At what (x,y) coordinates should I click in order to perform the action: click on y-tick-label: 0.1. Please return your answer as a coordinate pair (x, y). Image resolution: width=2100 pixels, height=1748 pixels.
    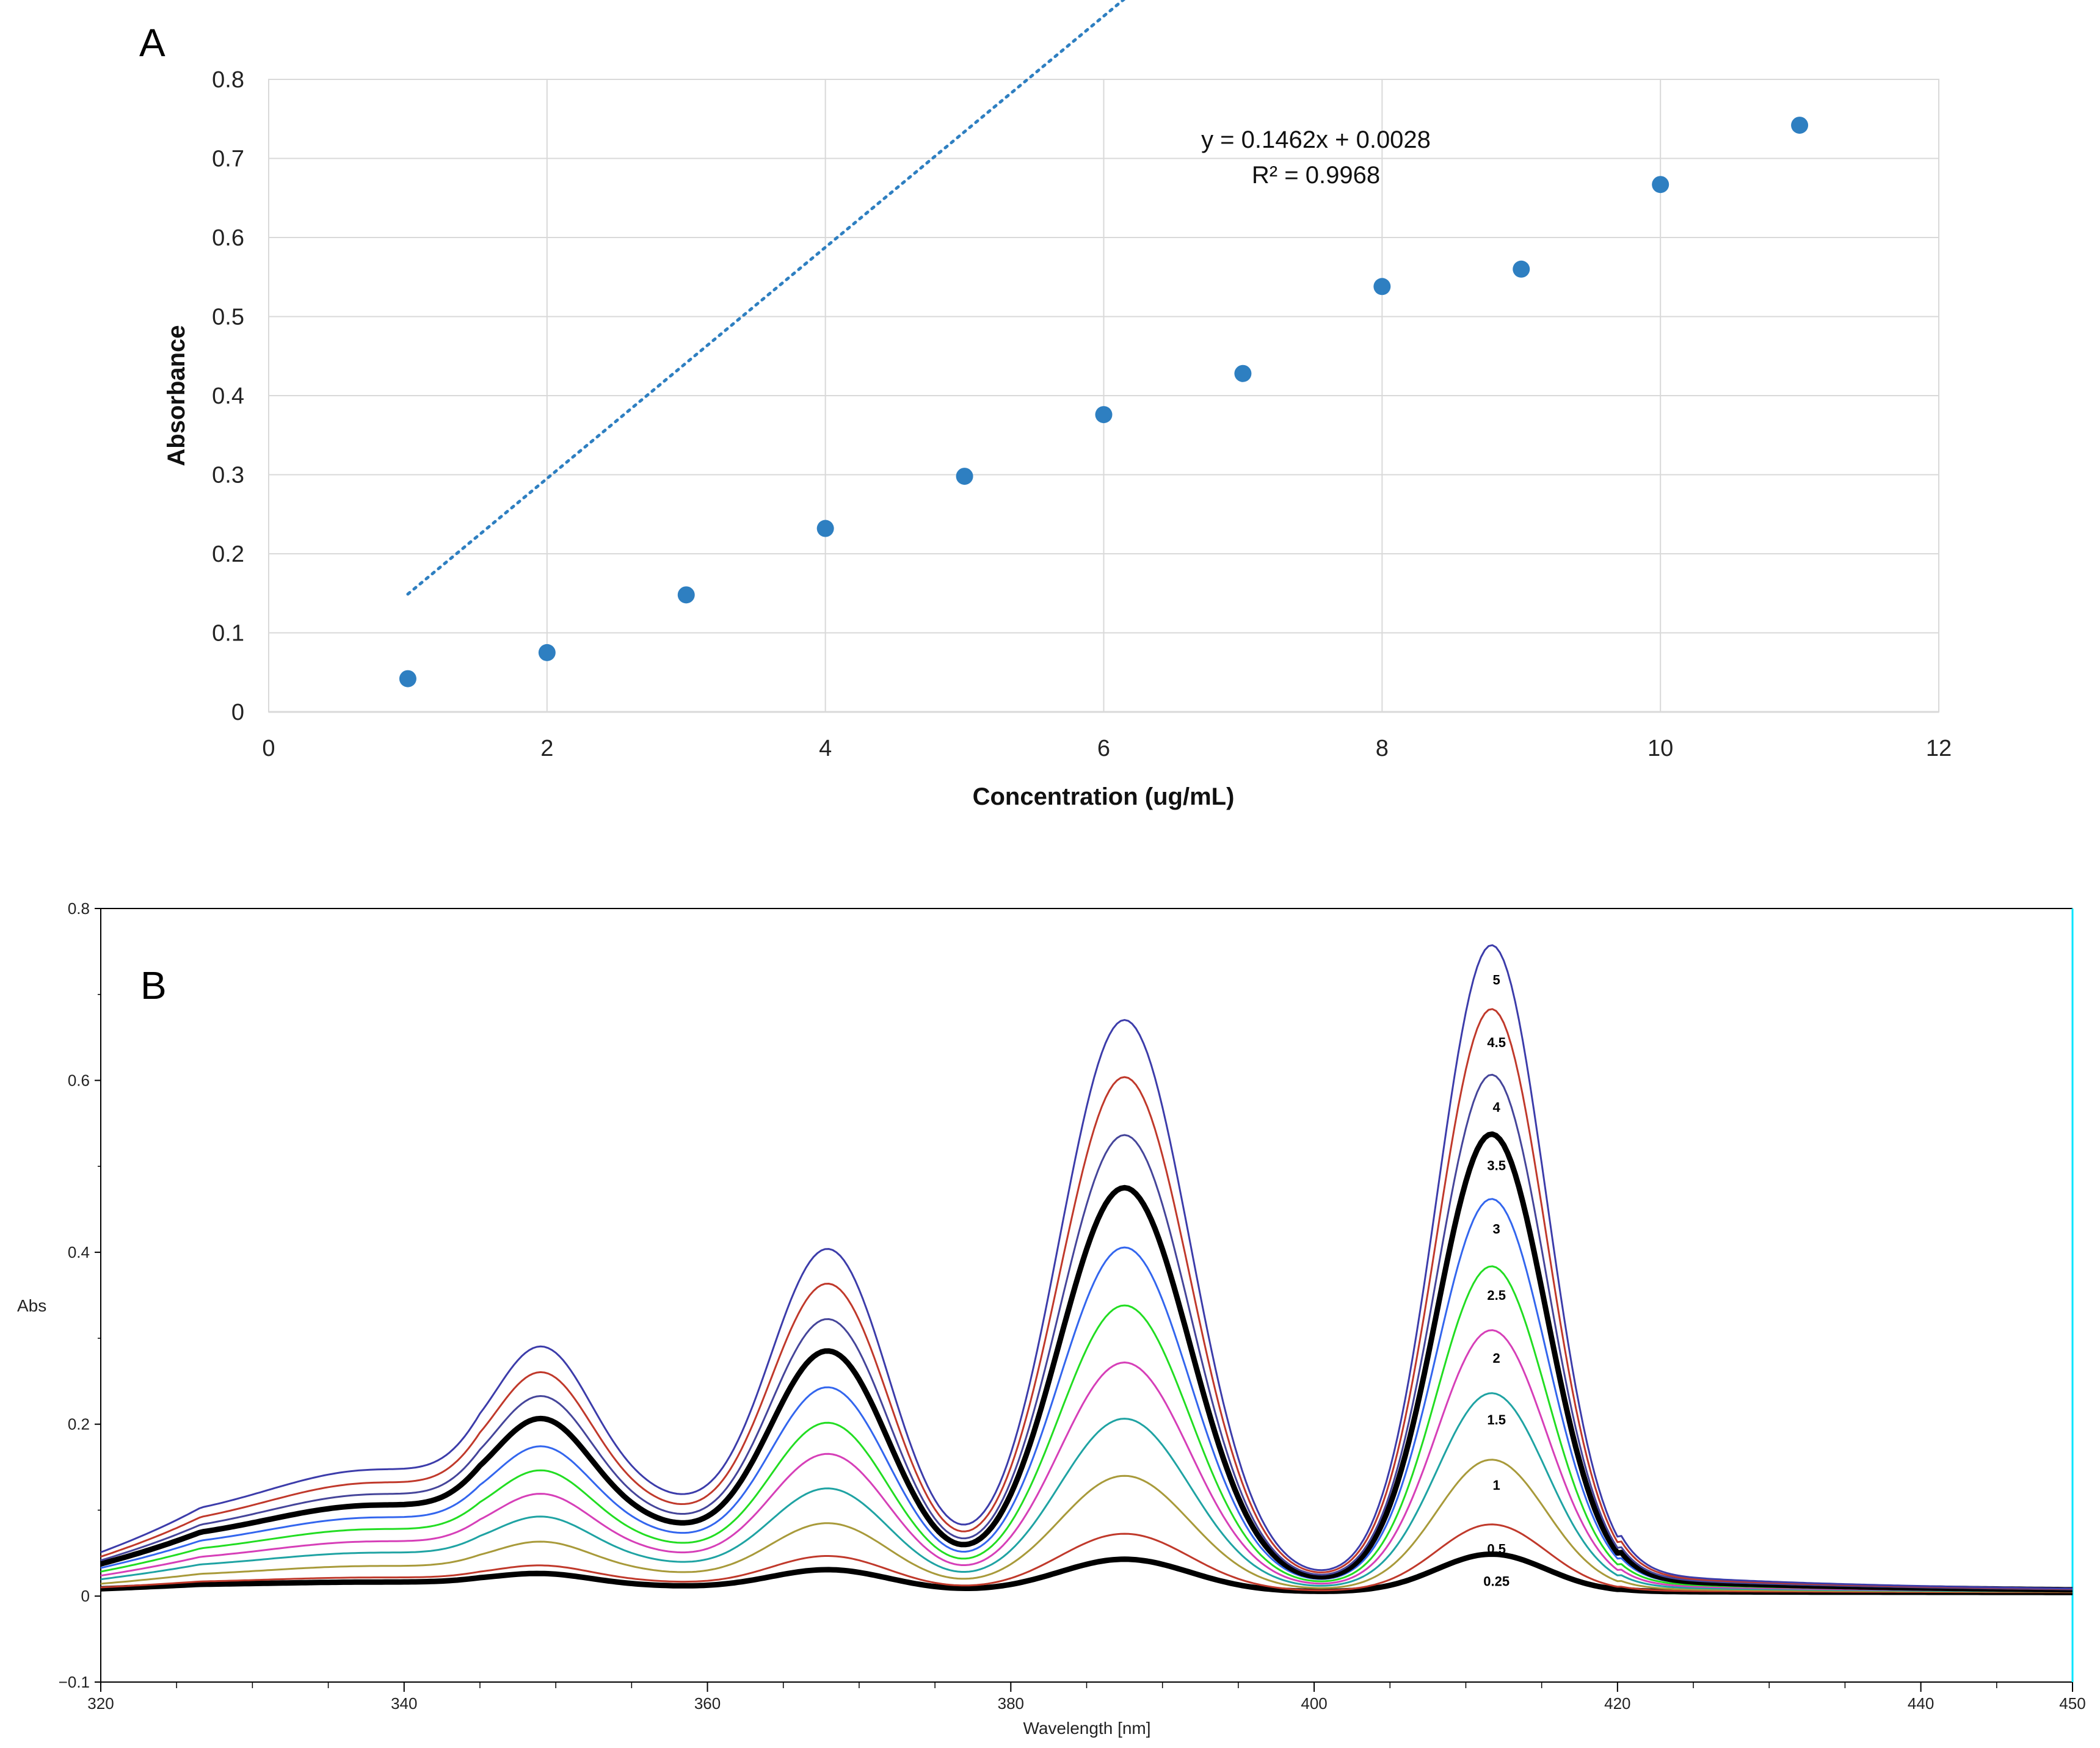
    Looking at the image, I should click on (228, 634).